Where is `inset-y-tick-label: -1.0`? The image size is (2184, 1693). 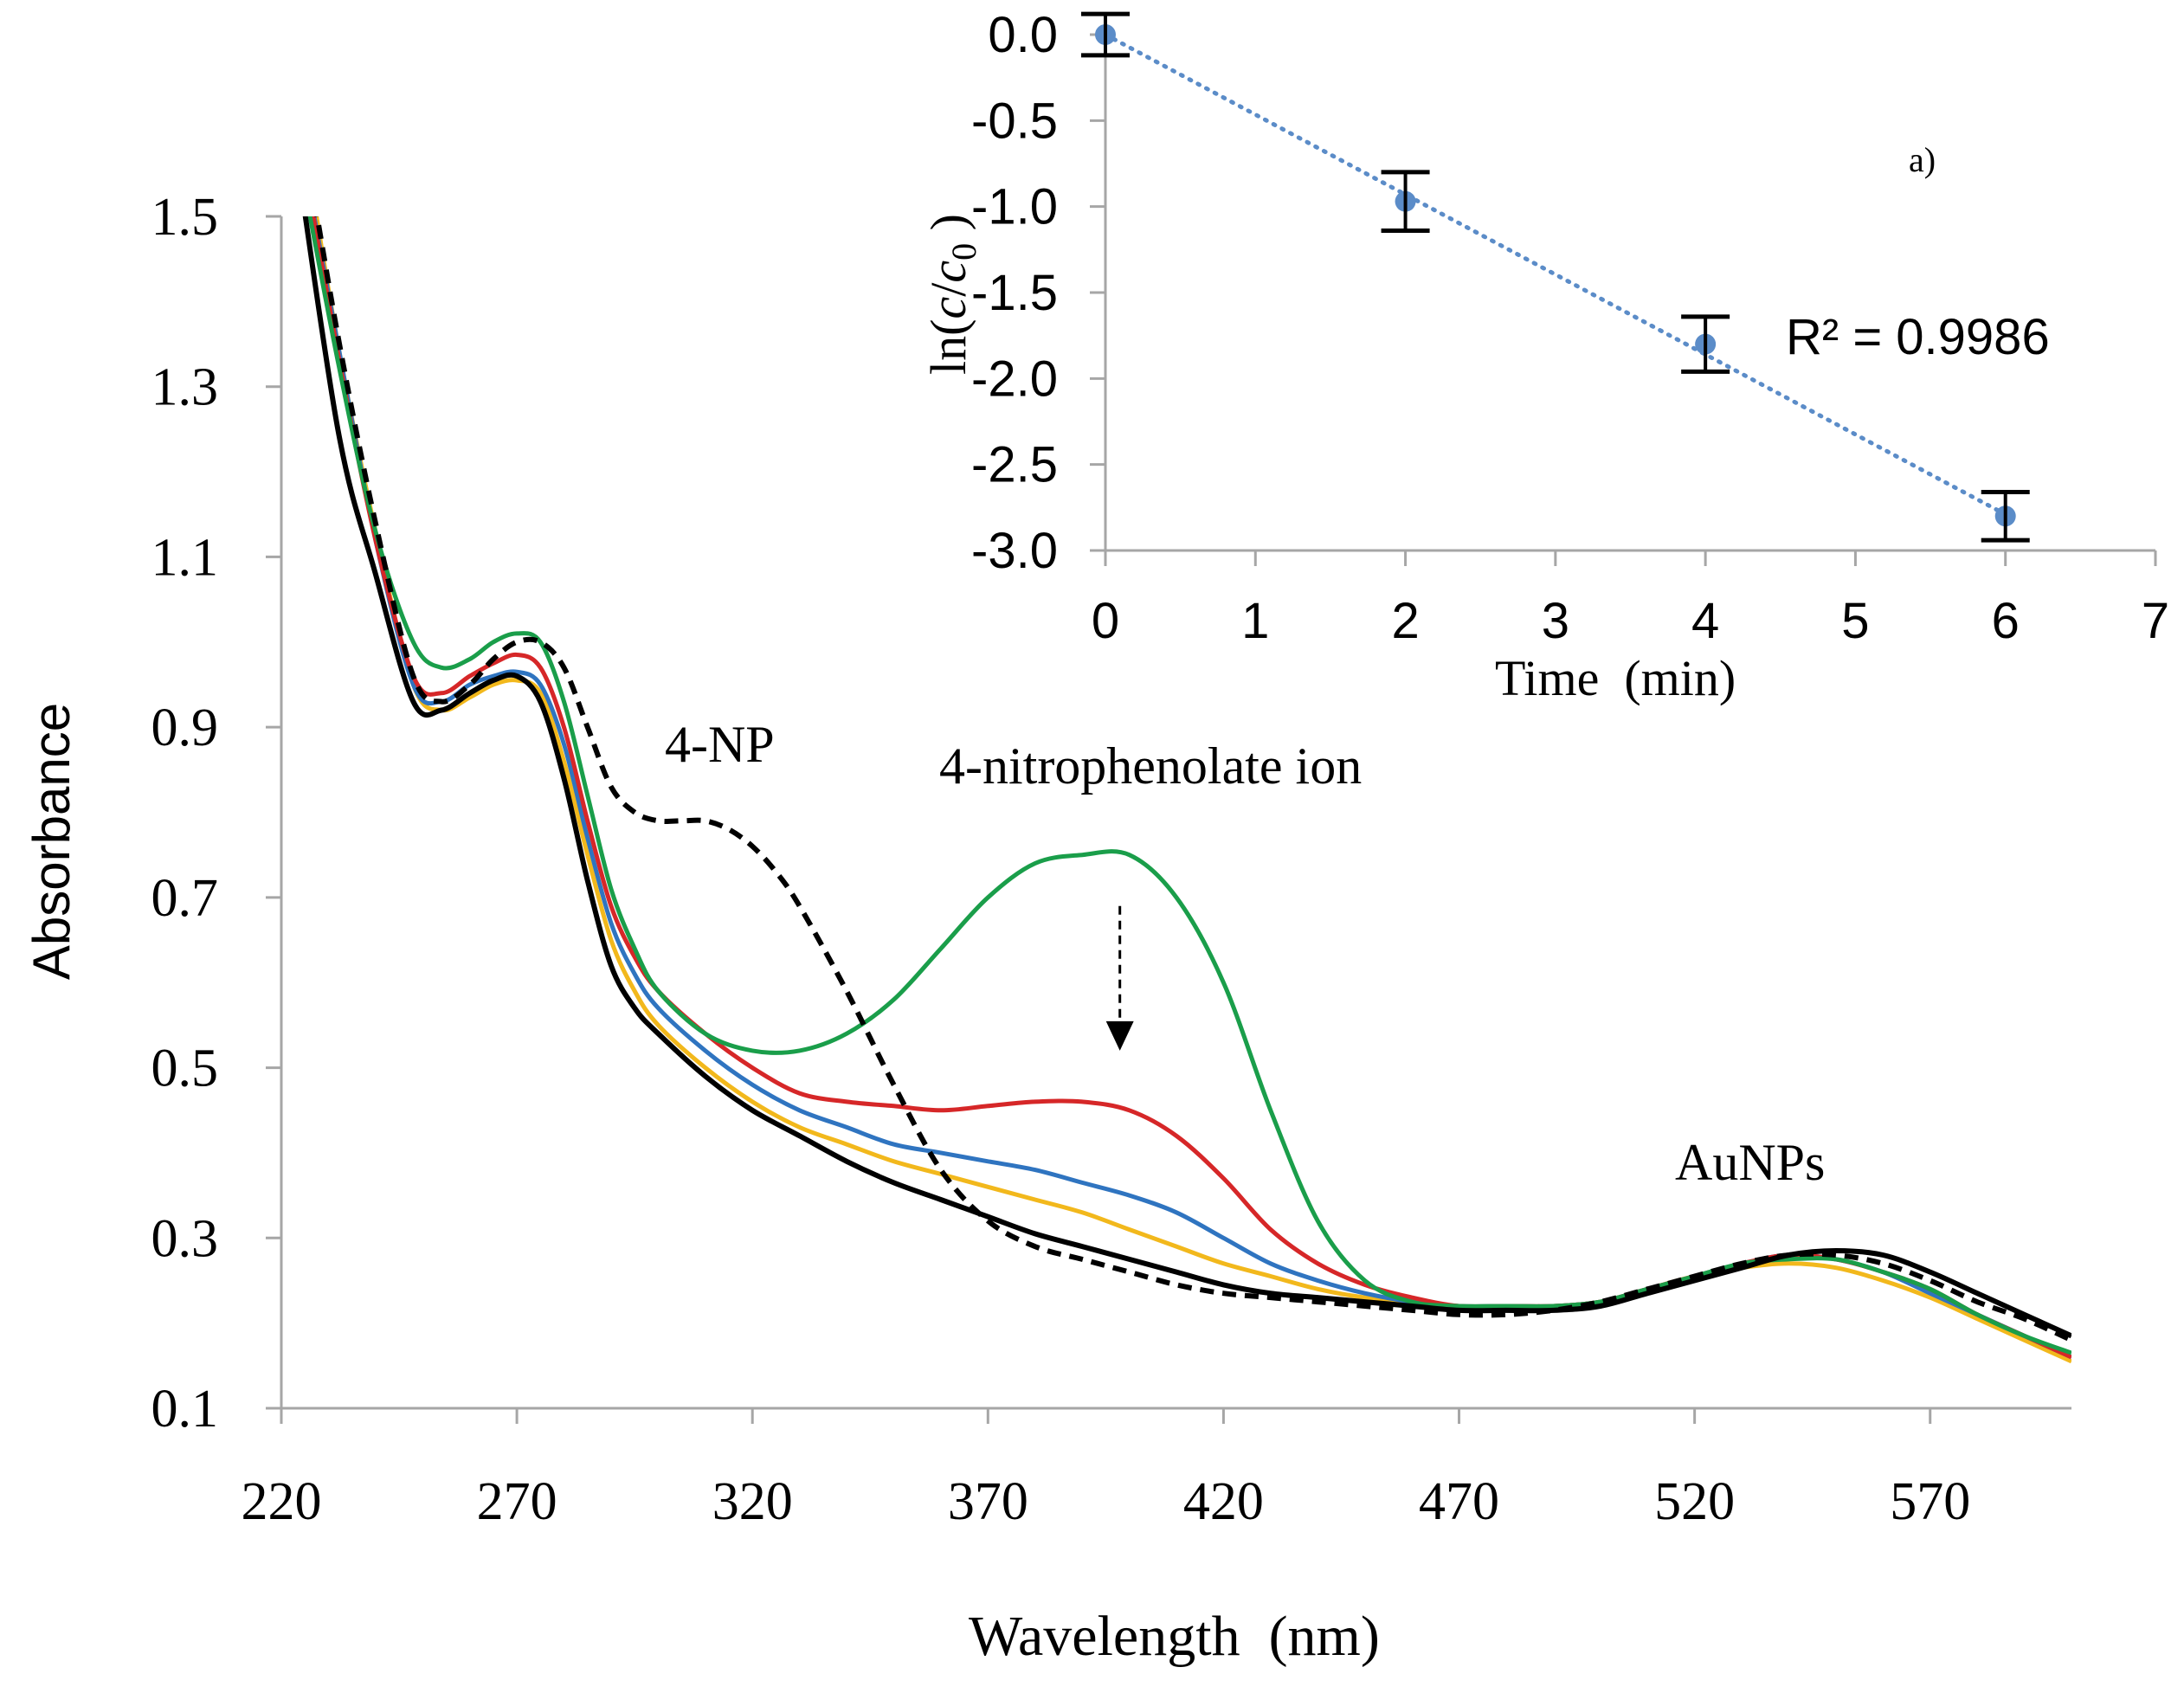 inset-y-tick-label: -1.0 is located at coordinates (1014, 207).